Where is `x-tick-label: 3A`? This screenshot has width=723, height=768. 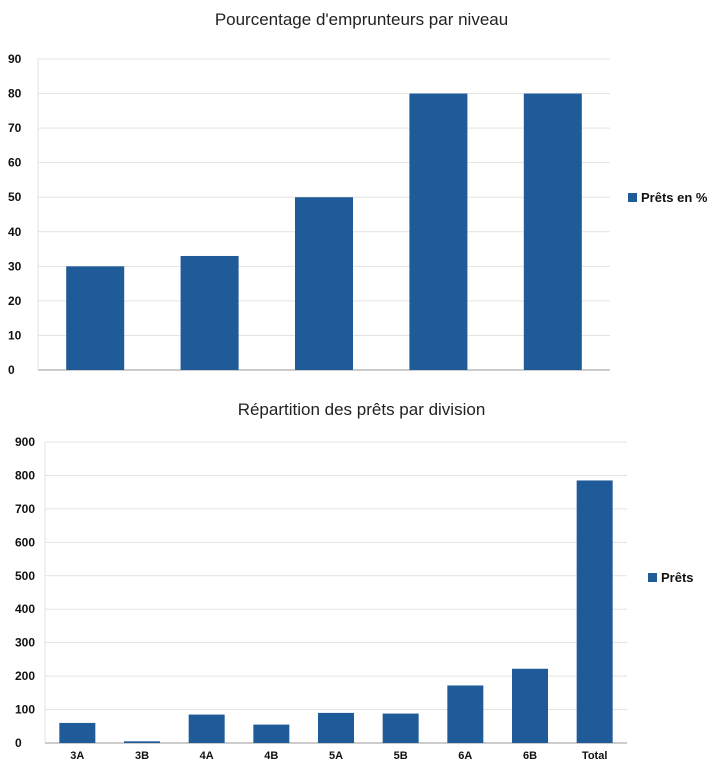
x-tick-label: 3A is located at coordinates (77, 756).